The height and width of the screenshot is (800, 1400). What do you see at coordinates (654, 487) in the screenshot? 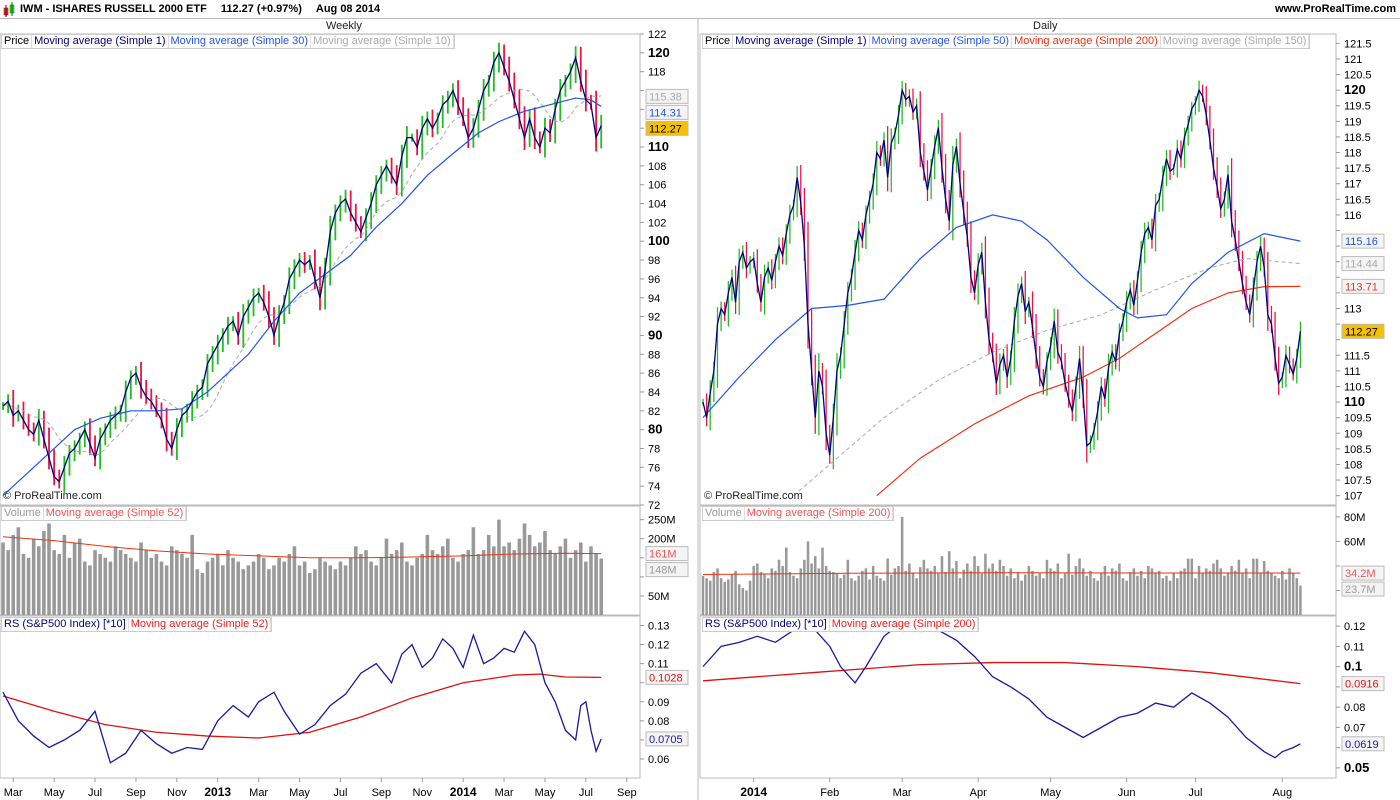
I see `price-axis-label: 74` at bounding box center [654, 487].